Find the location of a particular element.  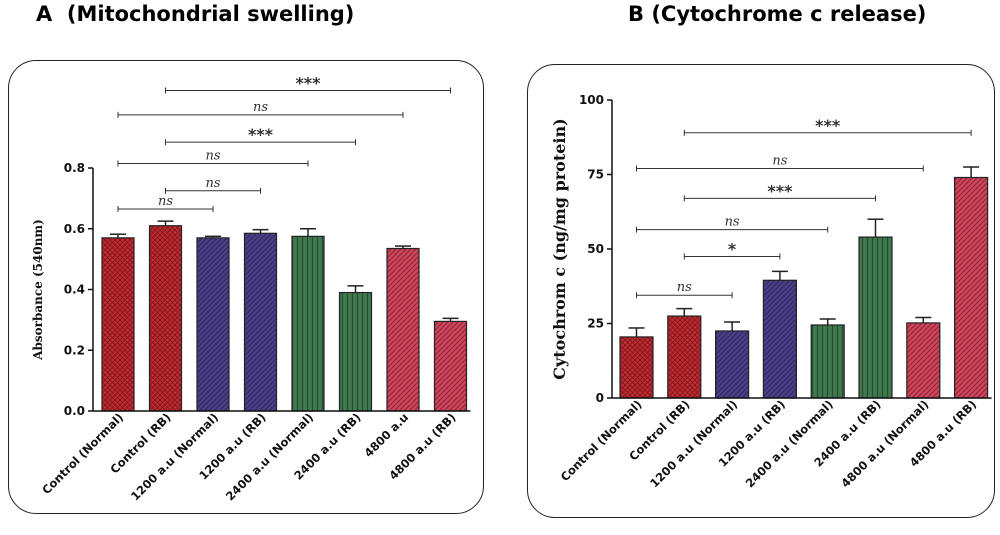

y-tick-label: 0.0 is located at coordinates (74, 411).